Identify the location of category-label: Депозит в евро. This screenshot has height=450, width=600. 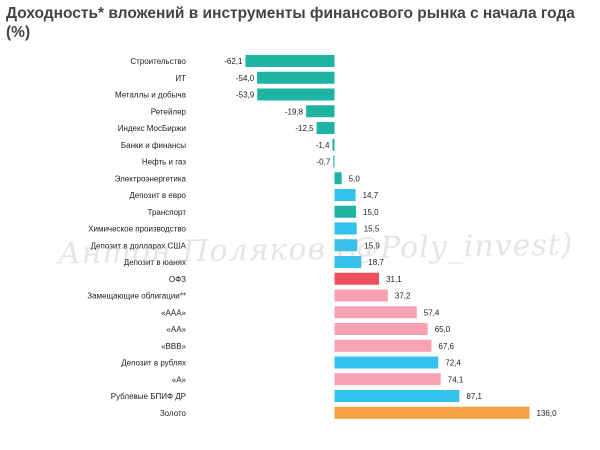
(157, 195).